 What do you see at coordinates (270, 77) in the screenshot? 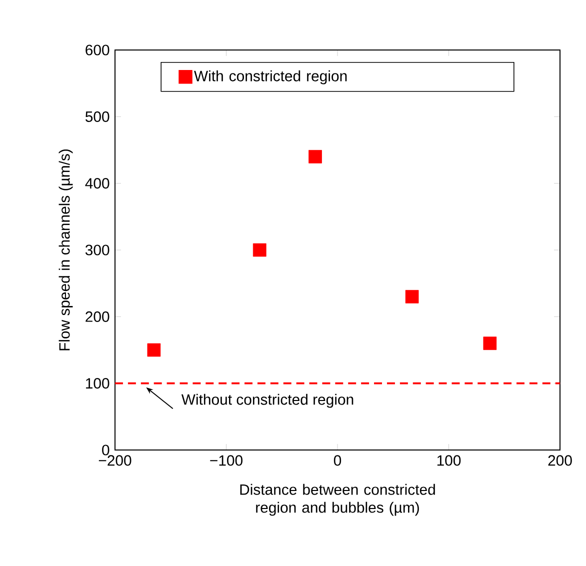
I see `legend-label: With constricted region` at bounding box center [270, 77].